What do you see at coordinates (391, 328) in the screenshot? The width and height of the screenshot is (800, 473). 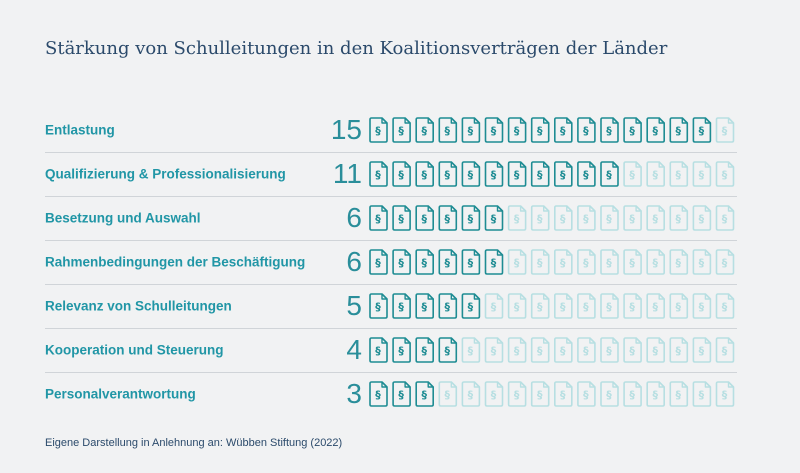 I see `row-divider` at bounding box center [391, 328].